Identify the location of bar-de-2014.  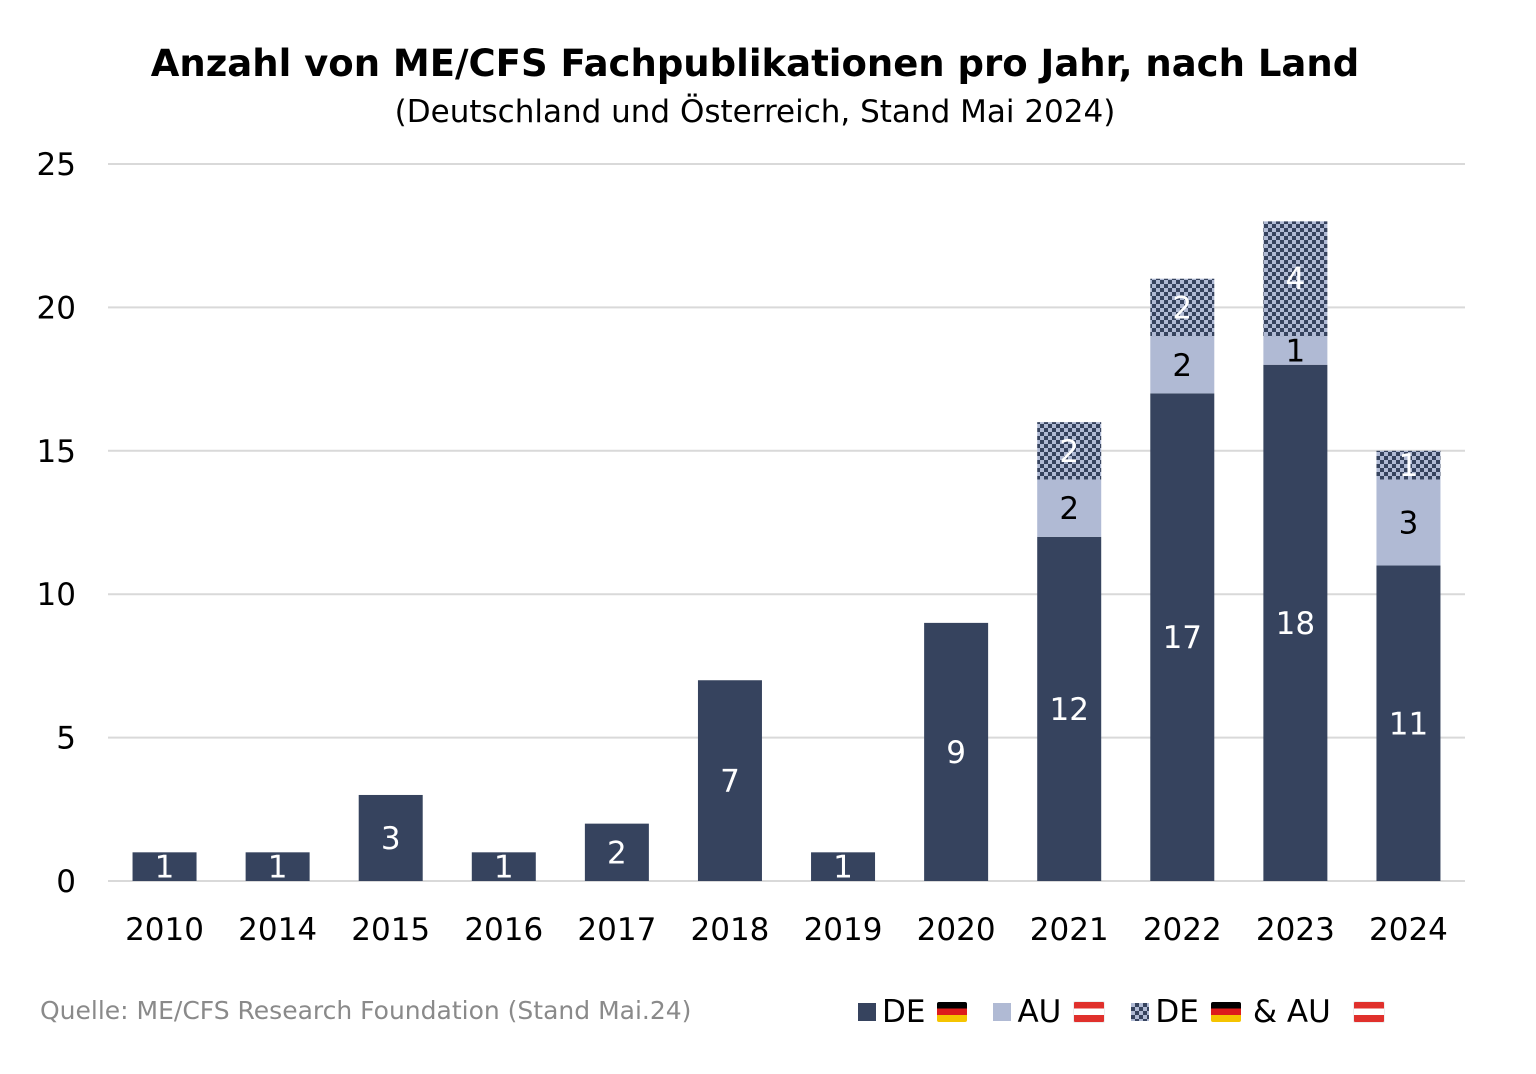
(277, 866).